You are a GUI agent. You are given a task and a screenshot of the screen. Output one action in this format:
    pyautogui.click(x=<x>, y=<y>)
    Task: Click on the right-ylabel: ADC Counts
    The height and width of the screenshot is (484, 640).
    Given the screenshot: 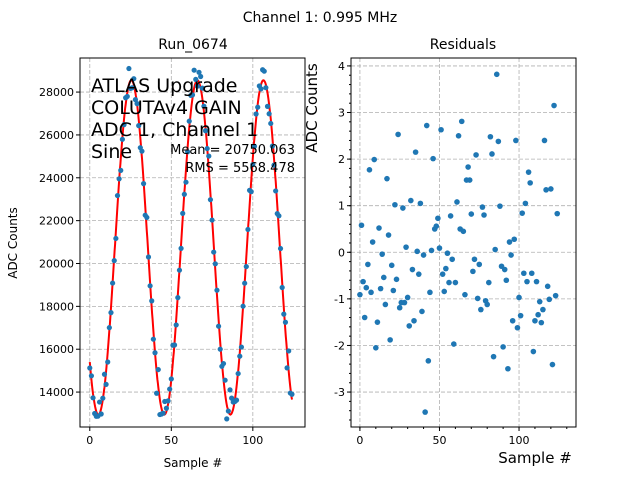 What is the action you would take?
    pyautogui.click(x=312, y=108)
    